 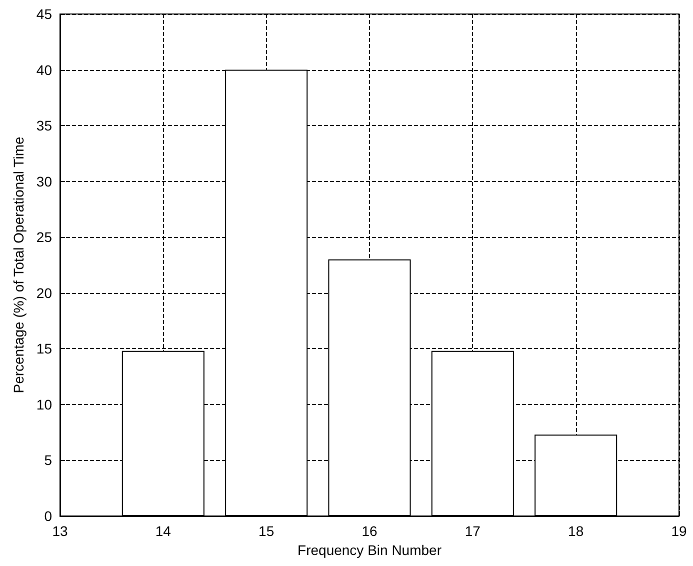 I want to click on y-tick-label: 15, so click(x=44, y=348).